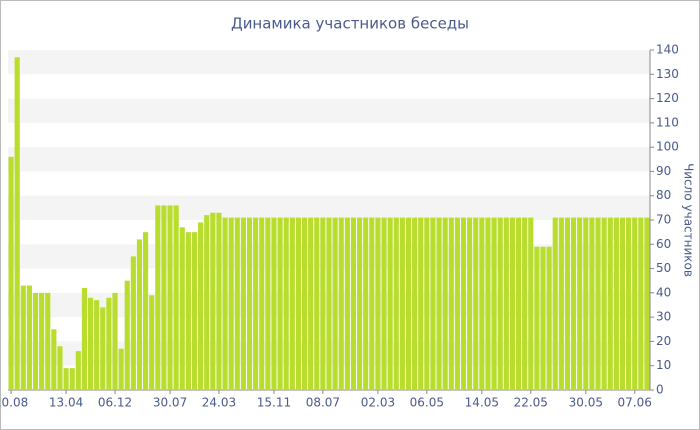 The image size is (700, 430). Describe the element at coordinates (635, 403) in the screenshot. I see `x-tick-label: 07.06` at that location.